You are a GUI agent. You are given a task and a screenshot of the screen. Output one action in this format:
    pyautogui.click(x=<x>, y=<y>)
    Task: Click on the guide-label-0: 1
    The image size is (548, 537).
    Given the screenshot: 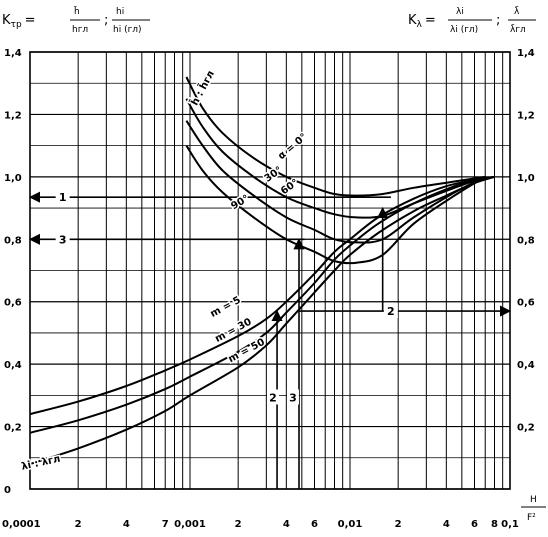 What is the action you would take?
    pyautogui.click(x=63, y=197)
    